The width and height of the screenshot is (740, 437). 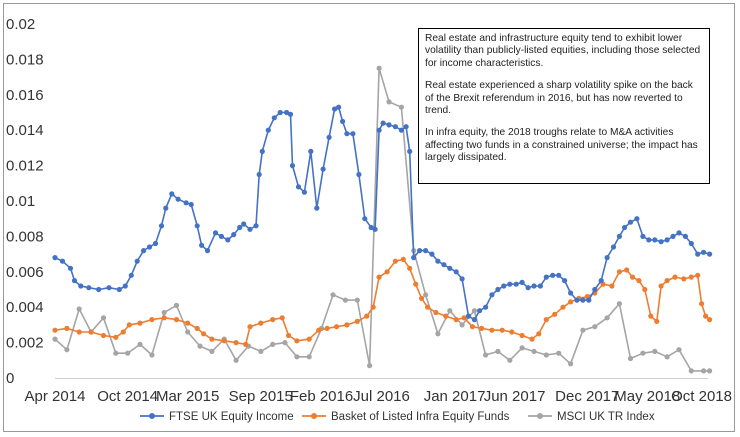 What do you see at coordinates (647, 396) in the screenshot?
I see `x-tick-label: May 2018` at bounding box center [647, 396].